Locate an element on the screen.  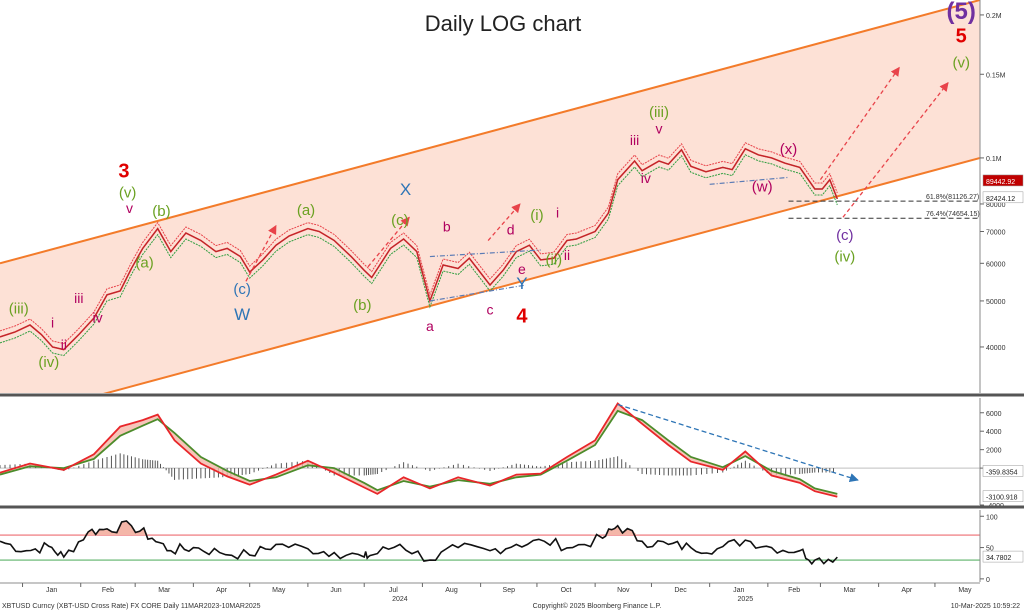
wave-label: W is located at coordinates (242, 314).